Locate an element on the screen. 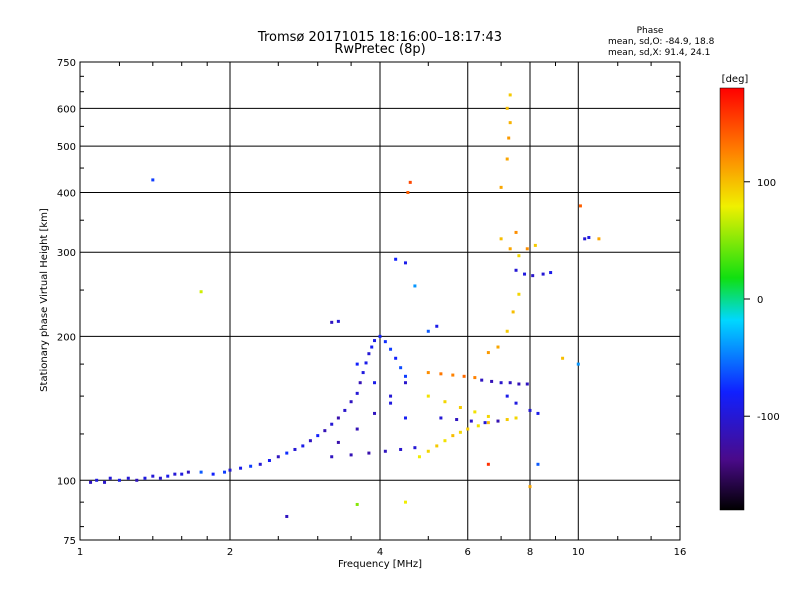 This screenshot has width=800, height=600. x-tick-label: 16 is located at coordinates (680, 552).